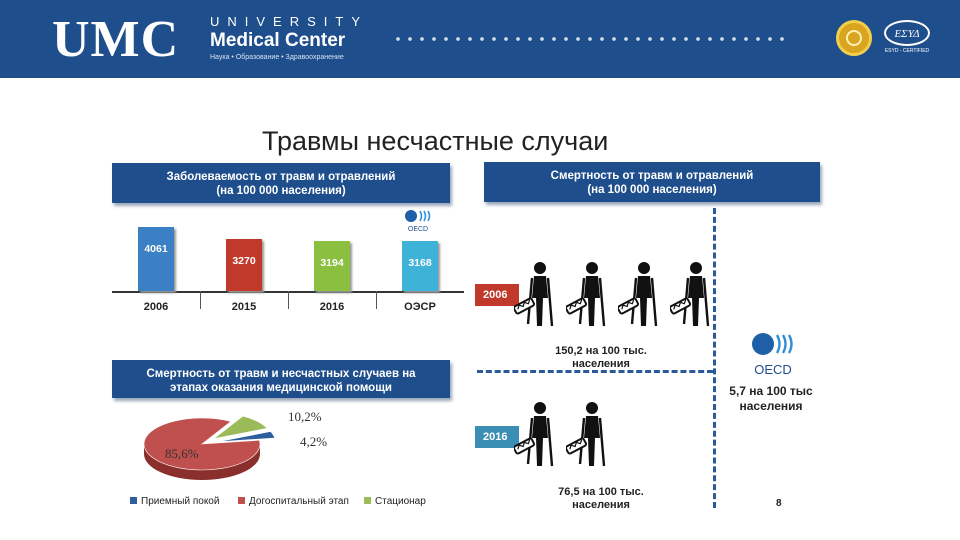 This screenshot has width=960, height=540. I want to click on bar-3: 3168, so click(420, 266).